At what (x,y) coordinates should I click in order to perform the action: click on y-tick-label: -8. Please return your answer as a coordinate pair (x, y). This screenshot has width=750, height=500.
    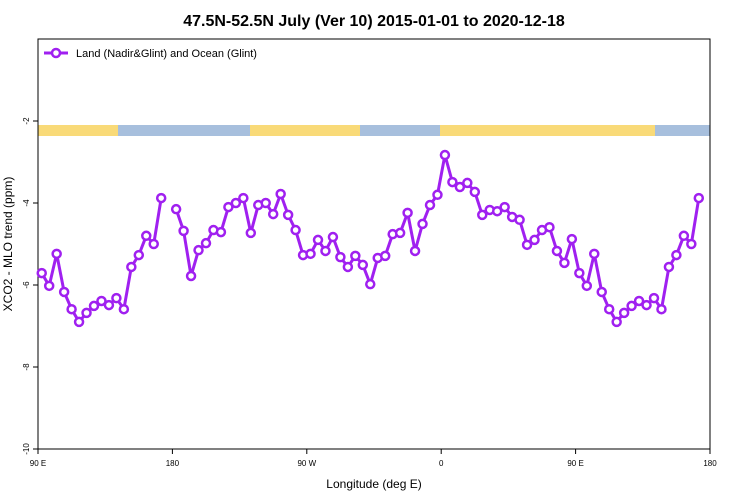
    Looking at the image, I should click on (26, 367).